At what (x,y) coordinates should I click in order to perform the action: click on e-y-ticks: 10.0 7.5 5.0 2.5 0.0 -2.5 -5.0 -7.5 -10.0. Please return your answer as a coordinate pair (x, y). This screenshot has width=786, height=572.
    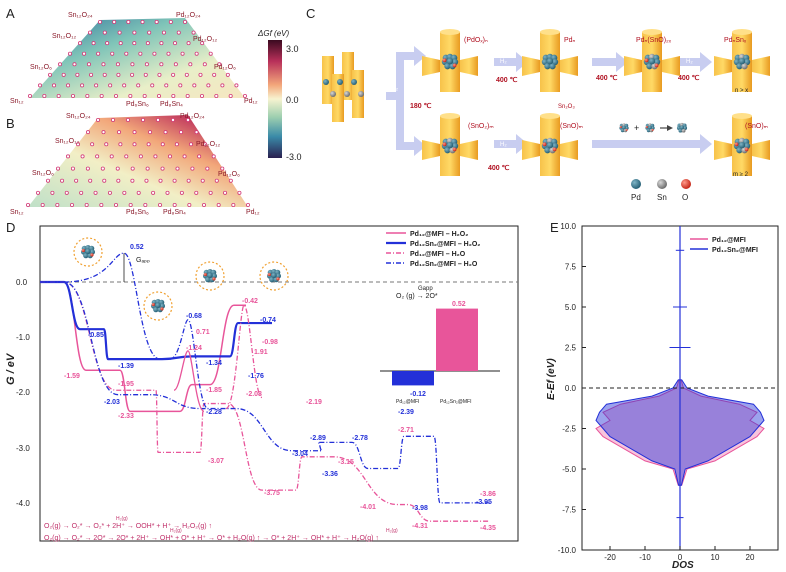
    Looking at the image, I should click on (572, 388).